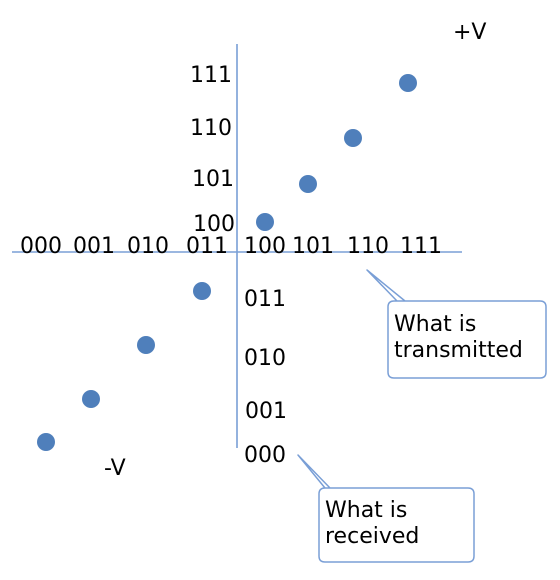 This screenshot has width=560, height=580. Describe the element at coordinates (470, 32) in the screenshot. I see `plus-v-label: +V` at that location.